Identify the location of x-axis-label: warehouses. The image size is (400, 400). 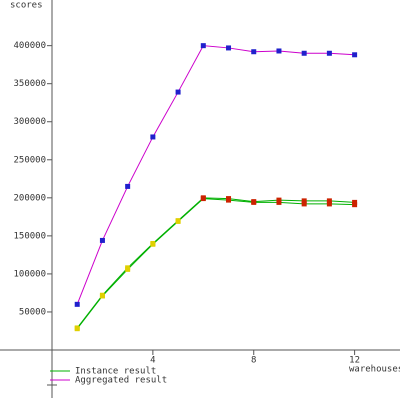
(374, 370).